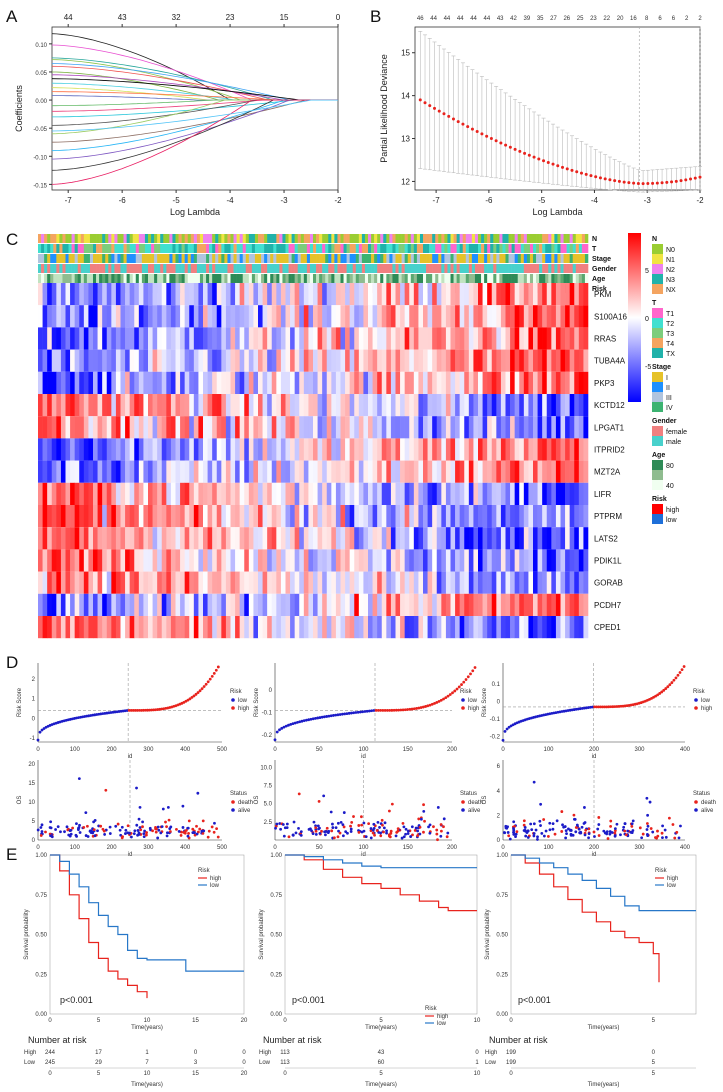 This screenshot has height=1092, width=723. What do you see at coordinates (194, 72) in the screenshot?
I see `coef-path-g2` at bounding box center [194, 72].